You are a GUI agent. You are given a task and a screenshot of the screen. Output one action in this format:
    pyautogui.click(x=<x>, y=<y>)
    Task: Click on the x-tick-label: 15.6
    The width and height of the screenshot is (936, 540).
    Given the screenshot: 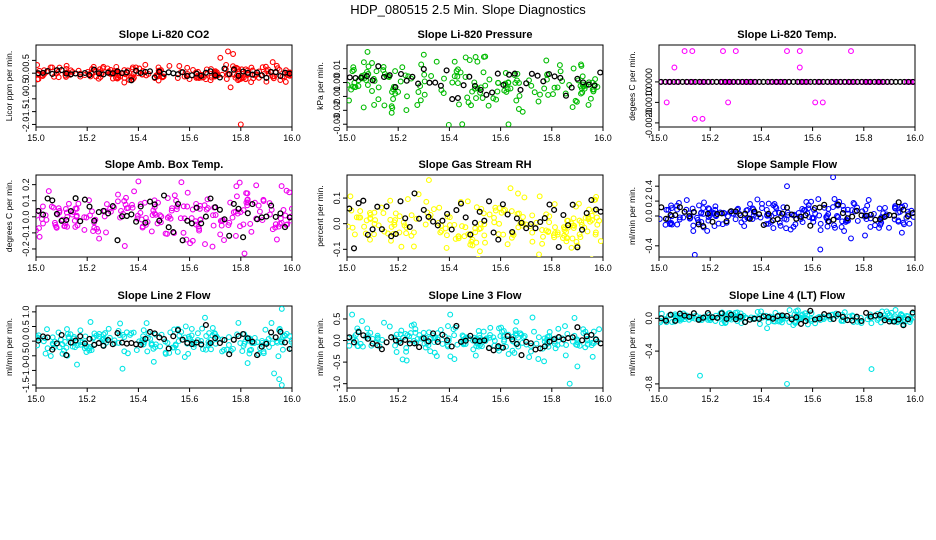 What is the action you would take?
    pyautogui.click(x=501, y=138)
    